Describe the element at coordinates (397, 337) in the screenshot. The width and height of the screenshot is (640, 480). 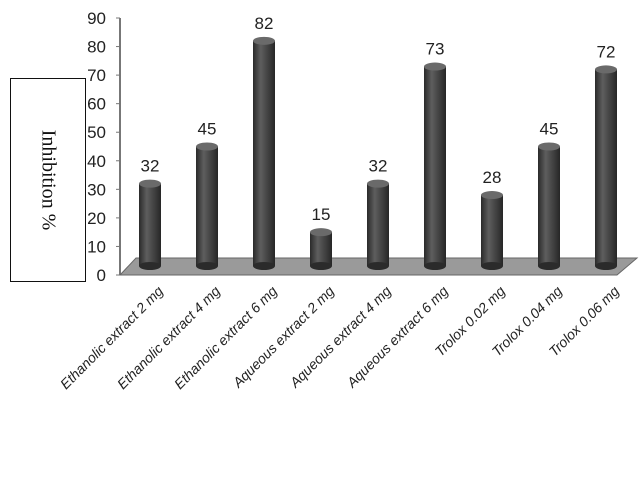
I see `category-label: Aqueous extract 6 mg` at that location.